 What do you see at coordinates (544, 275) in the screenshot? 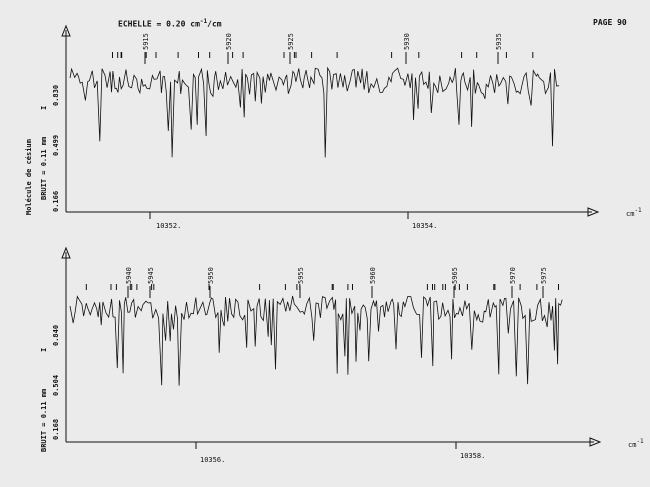
I see `line-number-label: 5975` at bounding box center [544, 275].